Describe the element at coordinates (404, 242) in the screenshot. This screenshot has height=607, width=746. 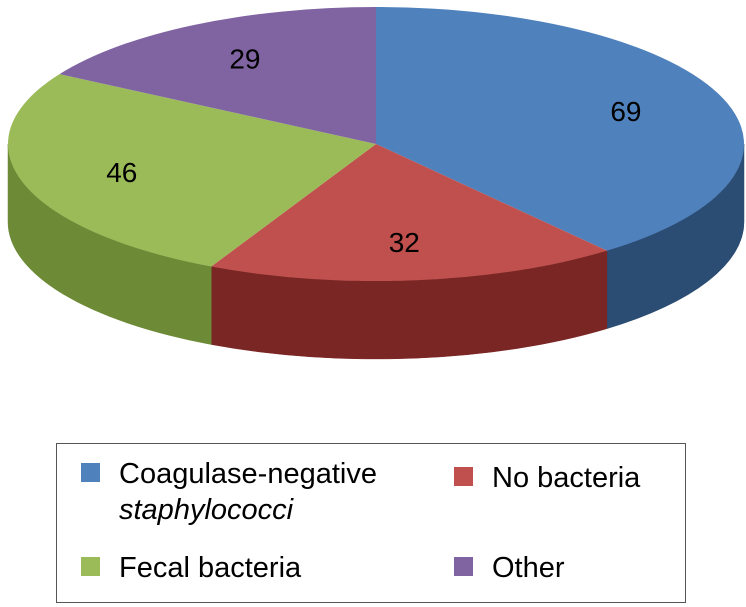
I see `data-label-no-bacteria: 32` at that location.